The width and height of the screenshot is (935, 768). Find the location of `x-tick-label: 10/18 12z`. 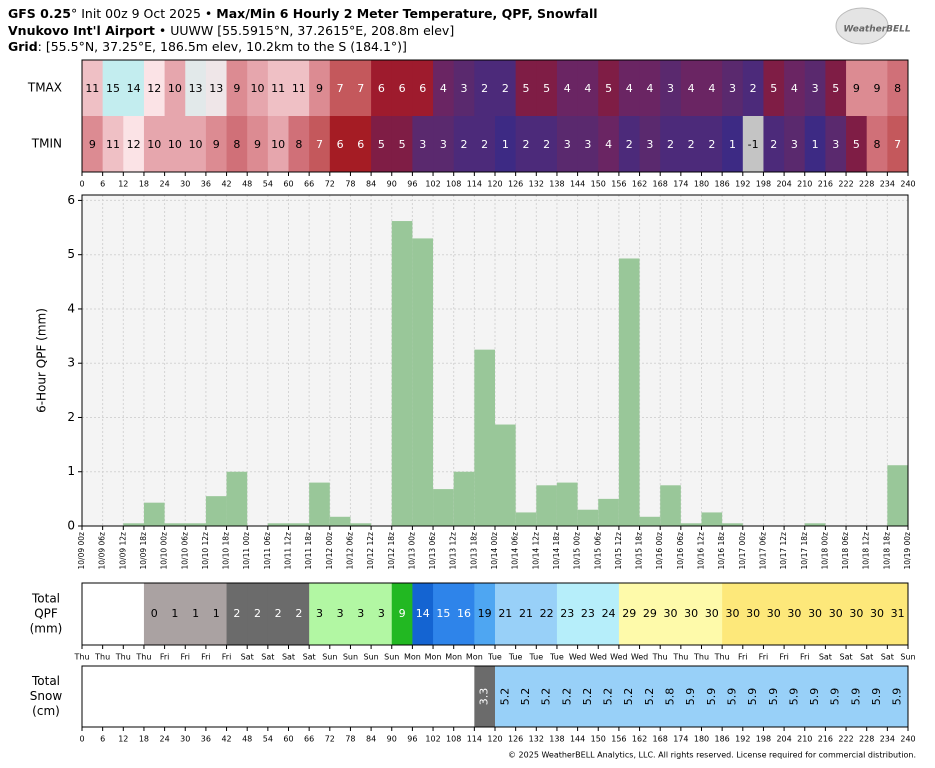

x-tick-label: 10/18 12z is located at coordinates (866, 551).